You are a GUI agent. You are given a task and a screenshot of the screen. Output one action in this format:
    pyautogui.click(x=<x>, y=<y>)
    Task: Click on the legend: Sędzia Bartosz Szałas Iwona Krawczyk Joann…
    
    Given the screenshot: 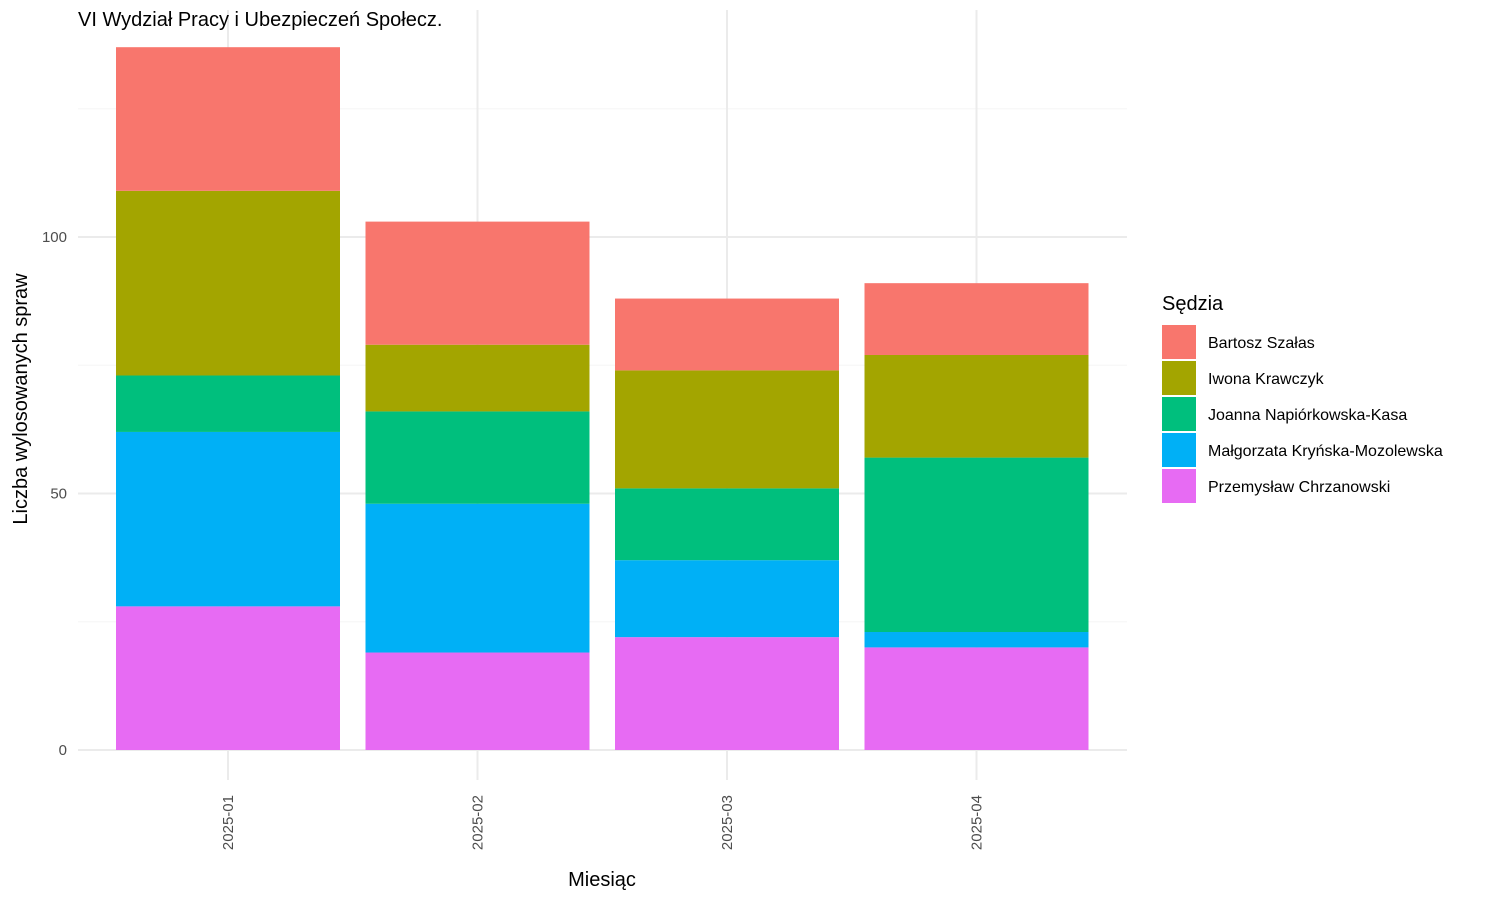 What is the action you would take?
    pyautogui.click(x=1302, y=398)
    